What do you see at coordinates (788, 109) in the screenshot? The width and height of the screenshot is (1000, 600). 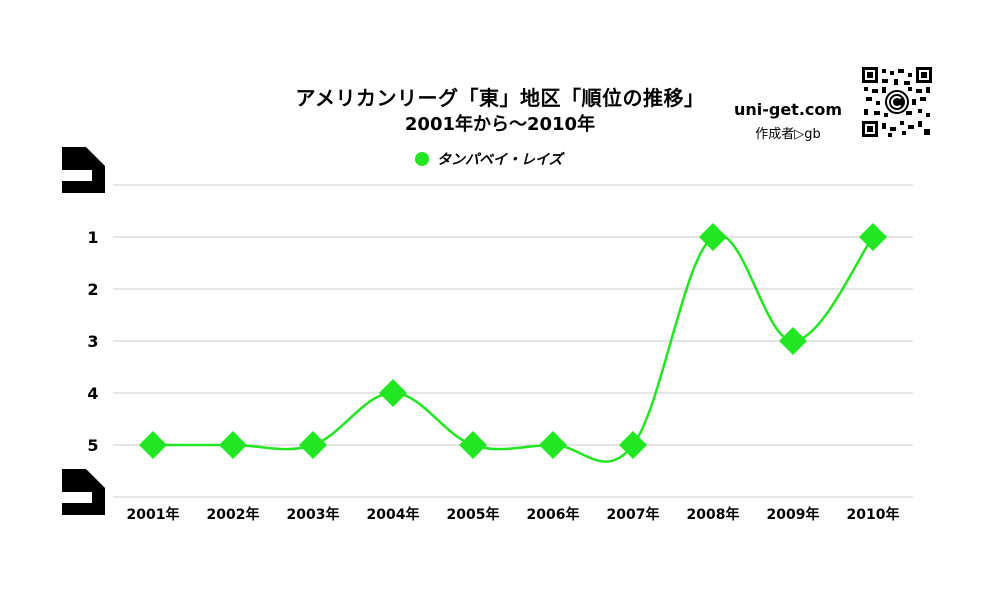 I see `brand-site: uni-get.com` at bounding box center [788, 109].